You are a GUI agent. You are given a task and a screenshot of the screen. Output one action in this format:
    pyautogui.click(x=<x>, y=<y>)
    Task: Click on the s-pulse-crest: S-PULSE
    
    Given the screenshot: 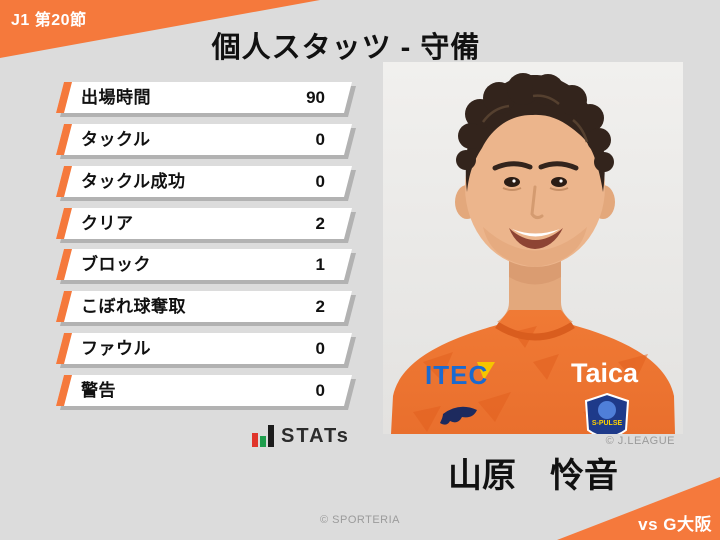 What is the action you would take?
    pyautogui.click(x=607, y=413)
    